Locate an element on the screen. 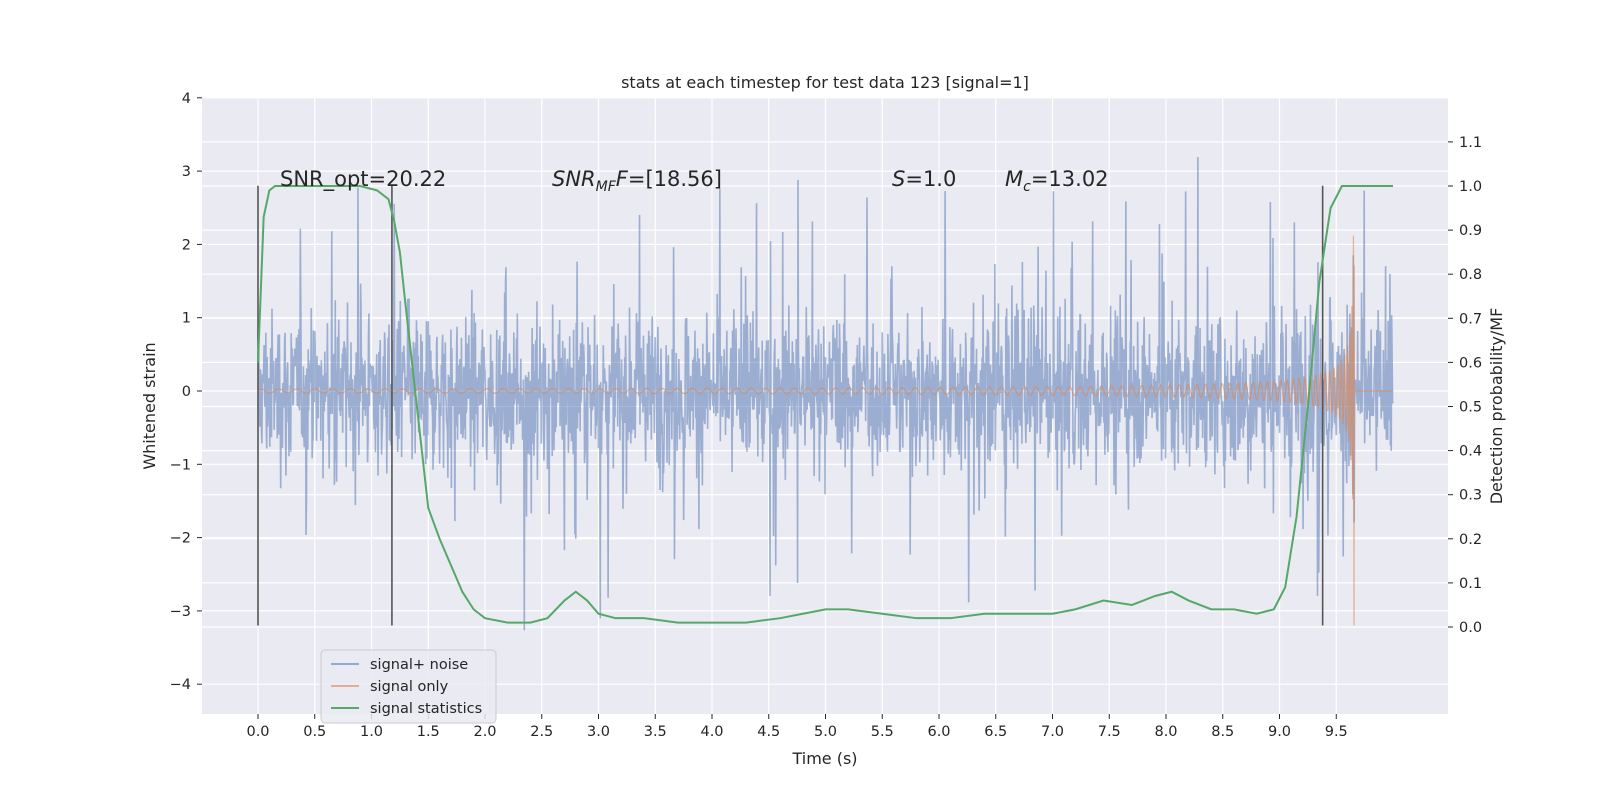 The width and height of the screenshot is (1600, 800). x-tick-label: 1.5 is located at coordinates (428, 732).